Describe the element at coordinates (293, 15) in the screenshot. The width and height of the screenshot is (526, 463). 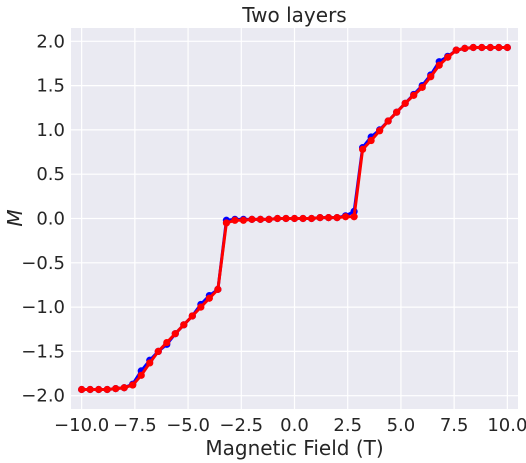
I see `chart-title: Two layers` at that location.